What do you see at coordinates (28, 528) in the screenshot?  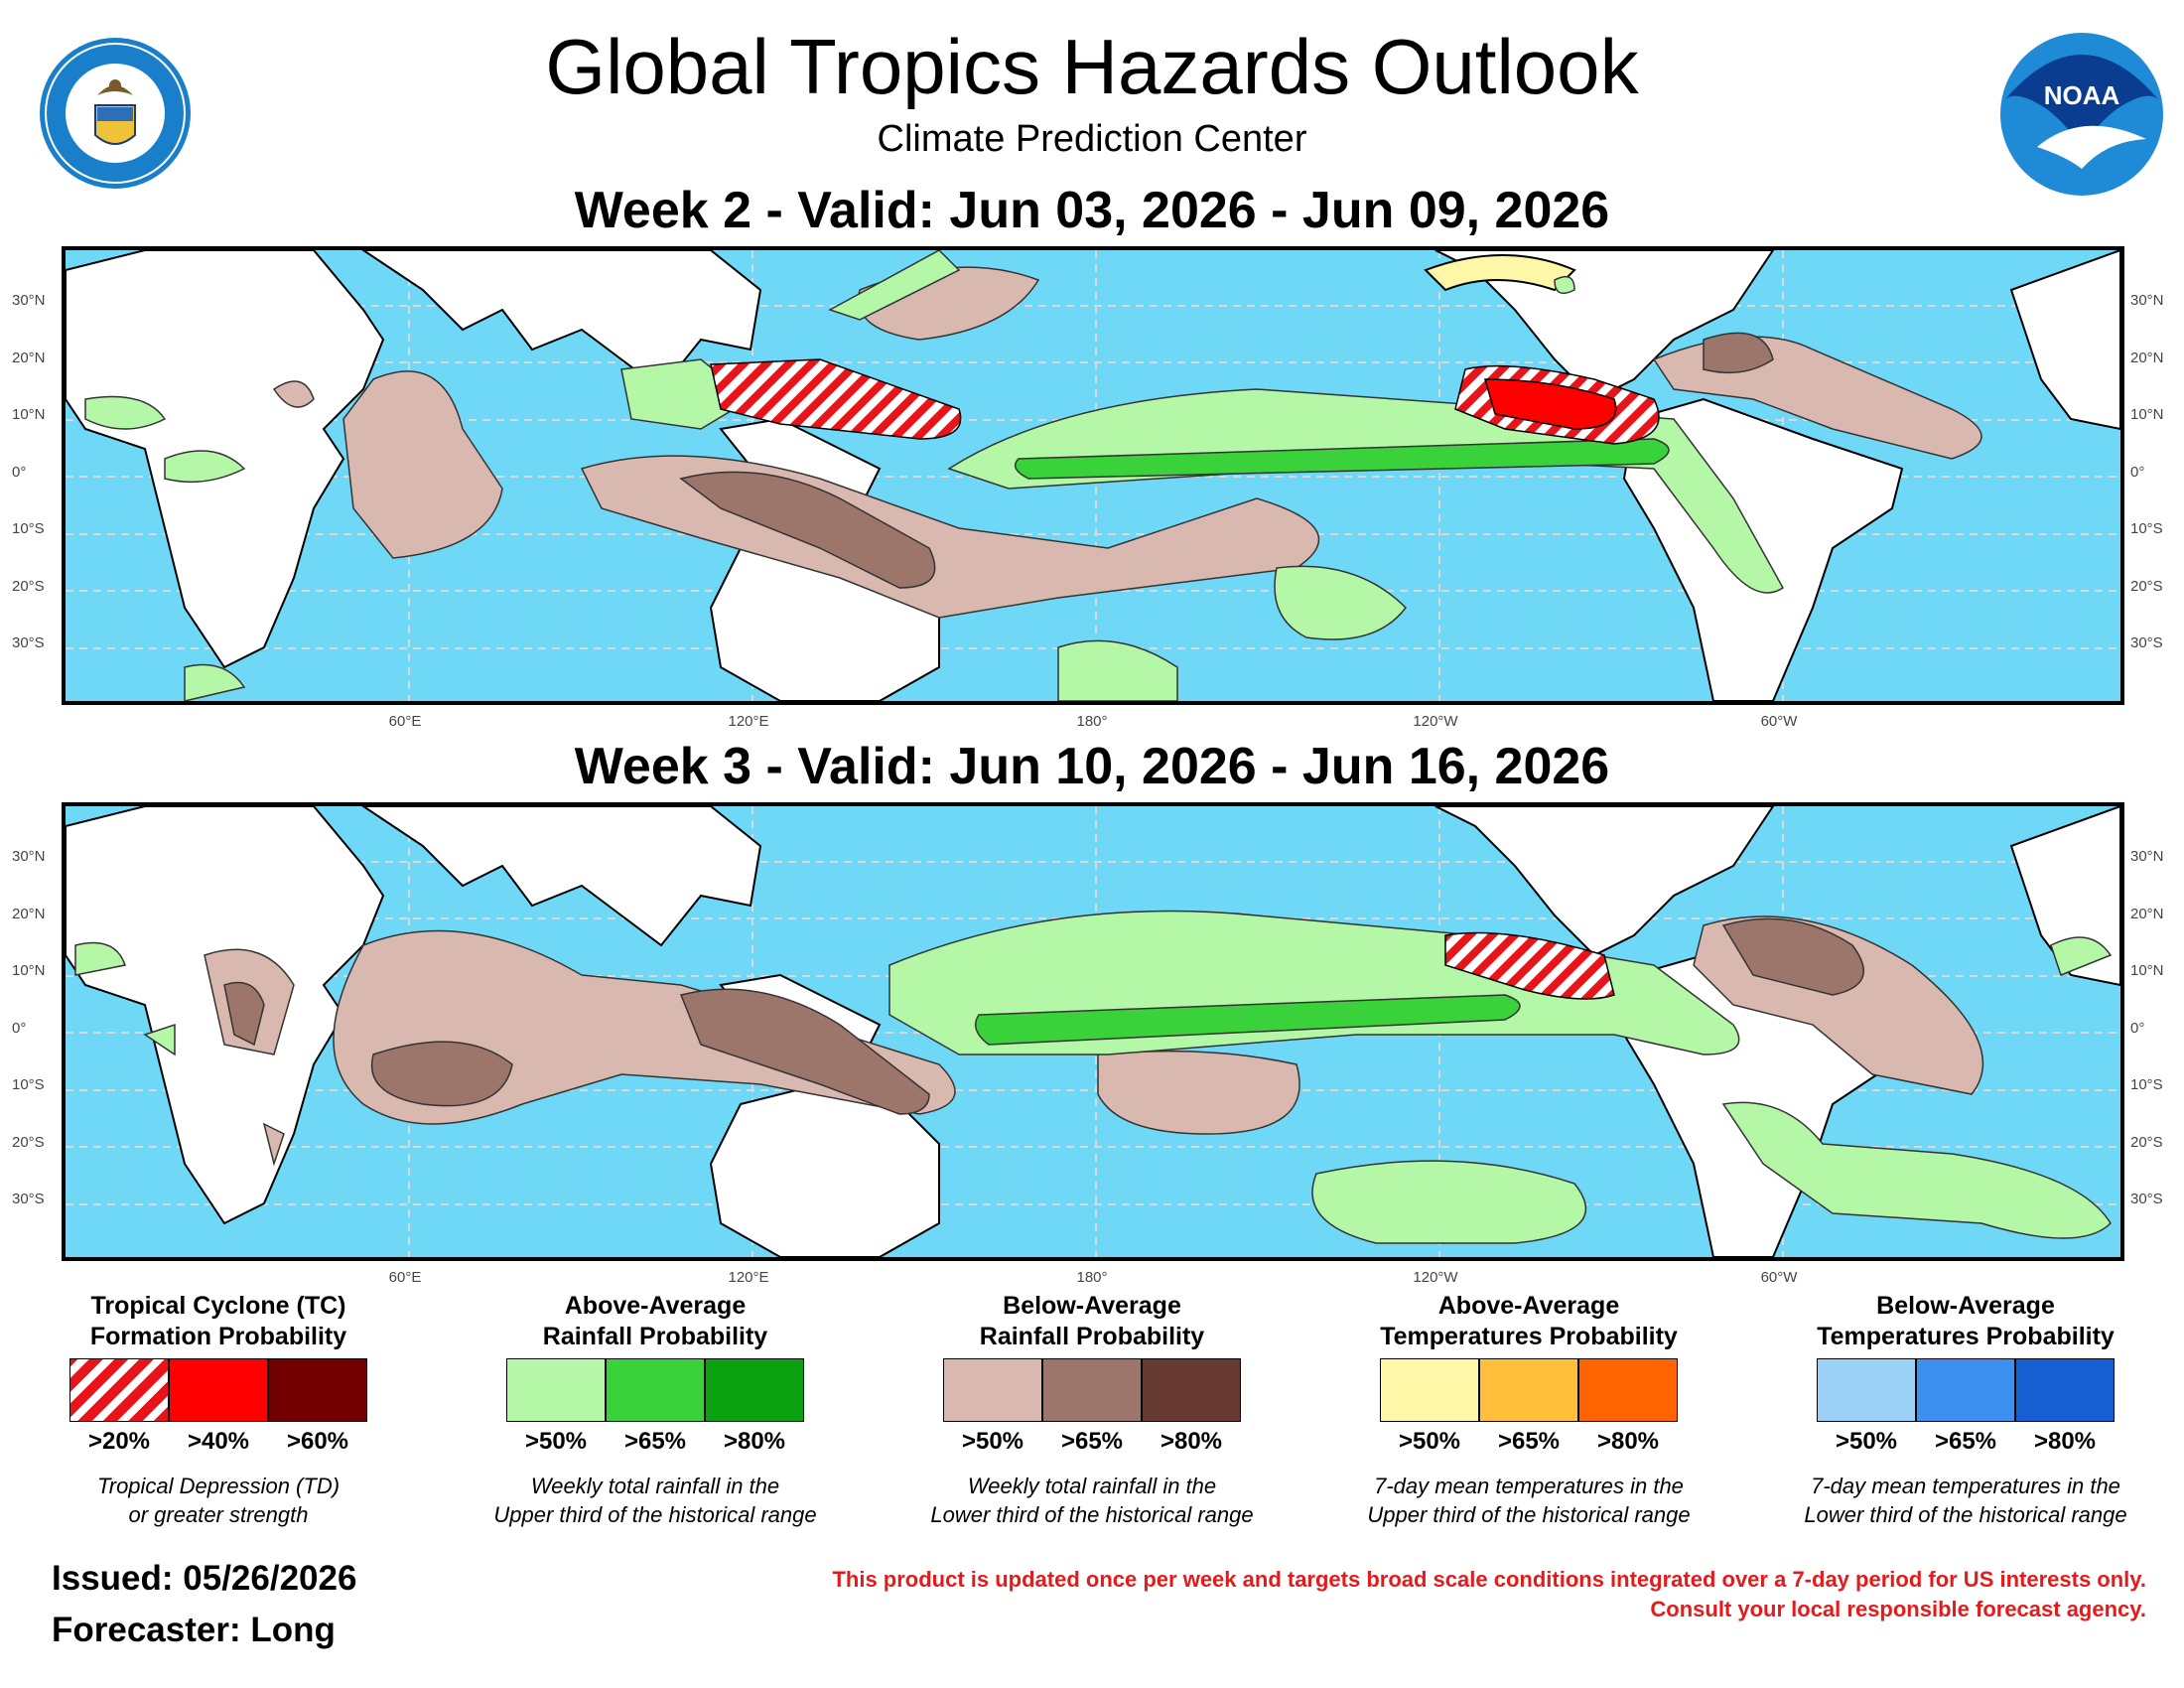 I see `w2-lat-10s: 10°S` at bounding box center [28, 528].